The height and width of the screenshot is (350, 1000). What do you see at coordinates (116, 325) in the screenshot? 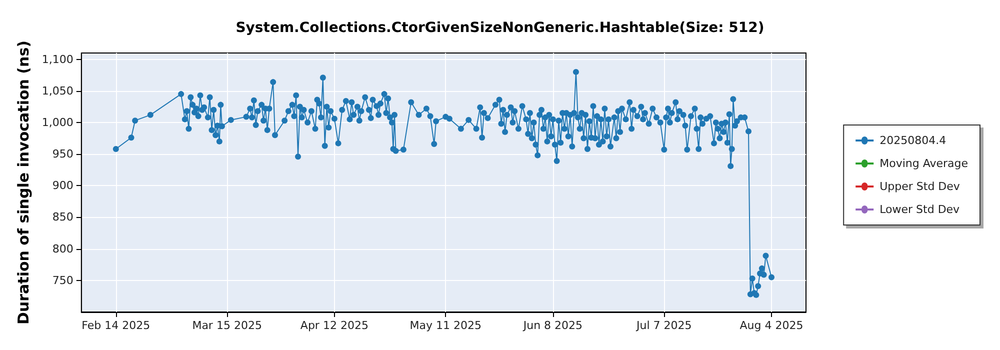
I see `x-tick-label: Feb 14 2025` at bounding box center [116, 325].